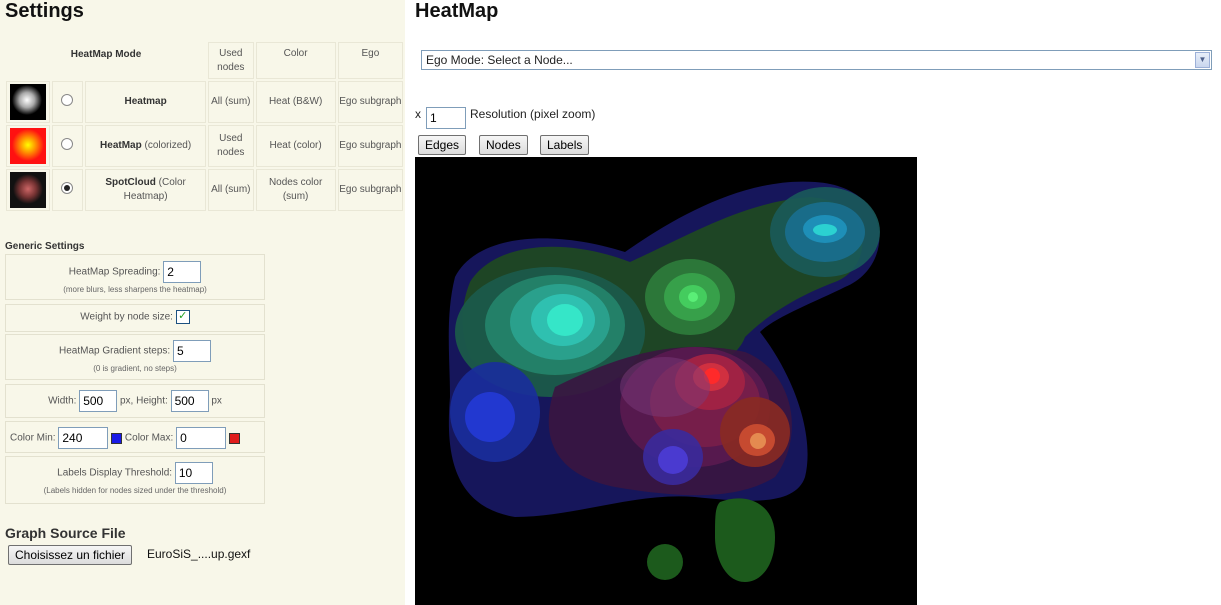  What do you see at coordinates (442, 145) in the screenshot?
I see `edges-button: Edges` at bounding box center [442, 145].